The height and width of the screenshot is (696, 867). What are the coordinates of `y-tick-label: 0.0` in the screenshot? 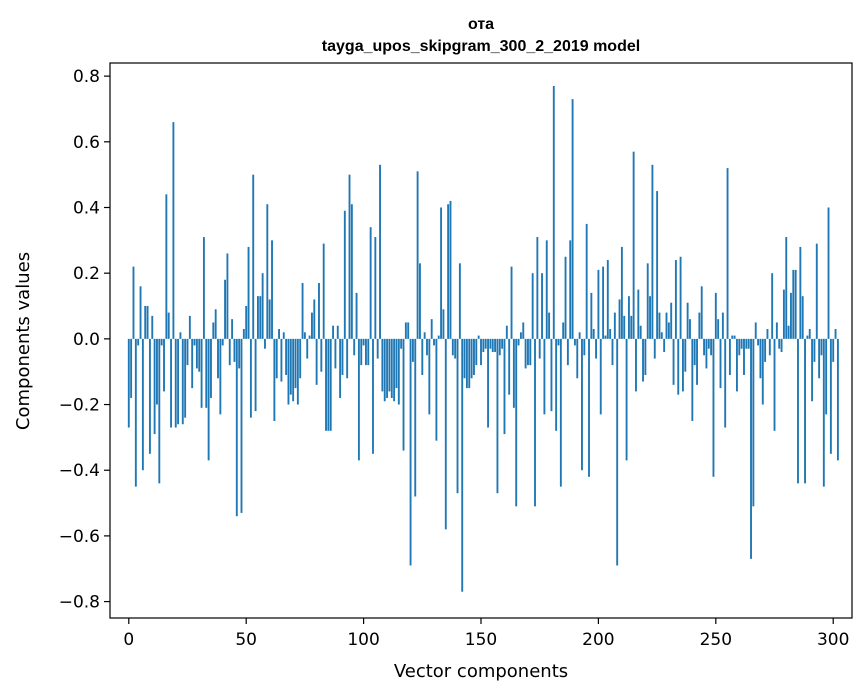 It's located at (86, 340).